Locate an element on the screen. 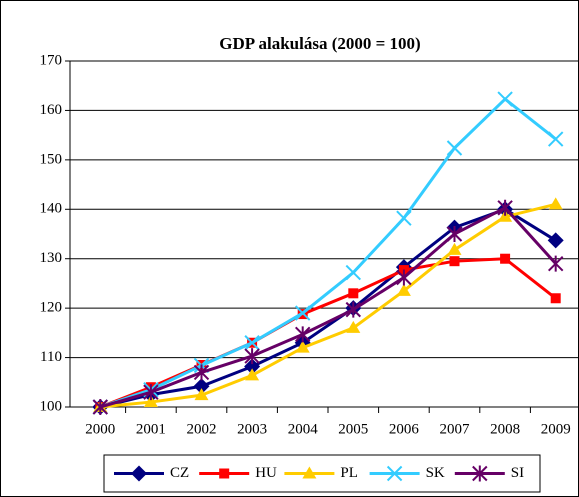 The width and height of the screenshot is (579, 497). y-tick-label: 100 is located at coordinates (51, 406).